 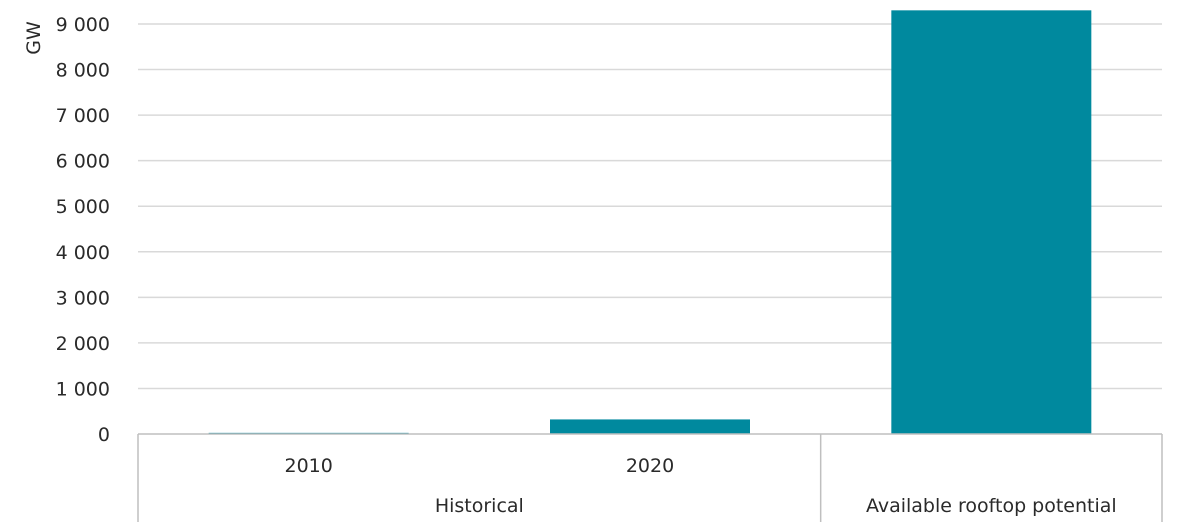 I want to click on y-tick-label: 5 000, so click(x=83, y=207).